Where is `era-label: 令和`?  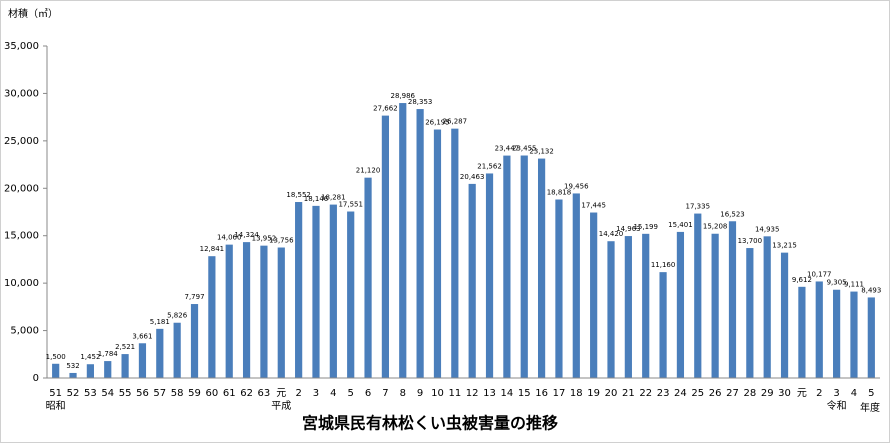
era-label: 令和 is located at coordinates (837, 405).